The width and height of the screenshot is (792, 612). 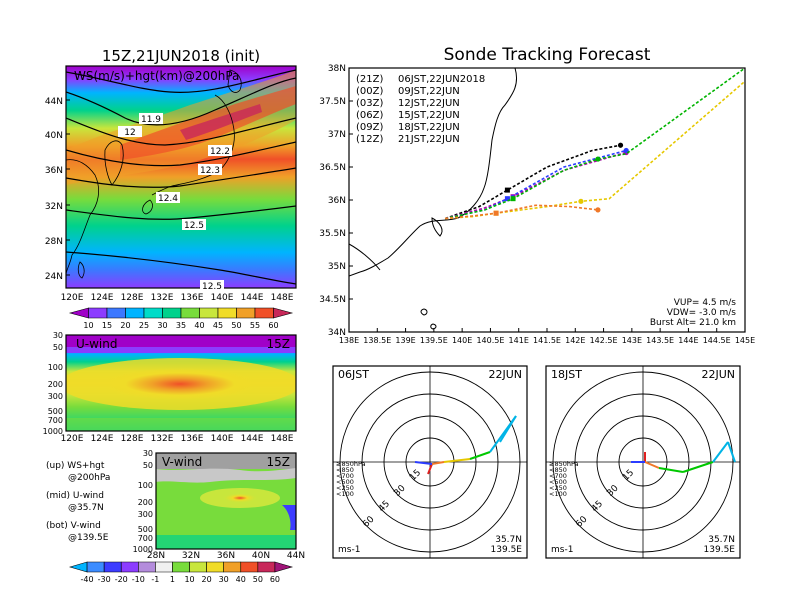 I want to click on track-lon-tick: 141E, so click(x=519, y=340).